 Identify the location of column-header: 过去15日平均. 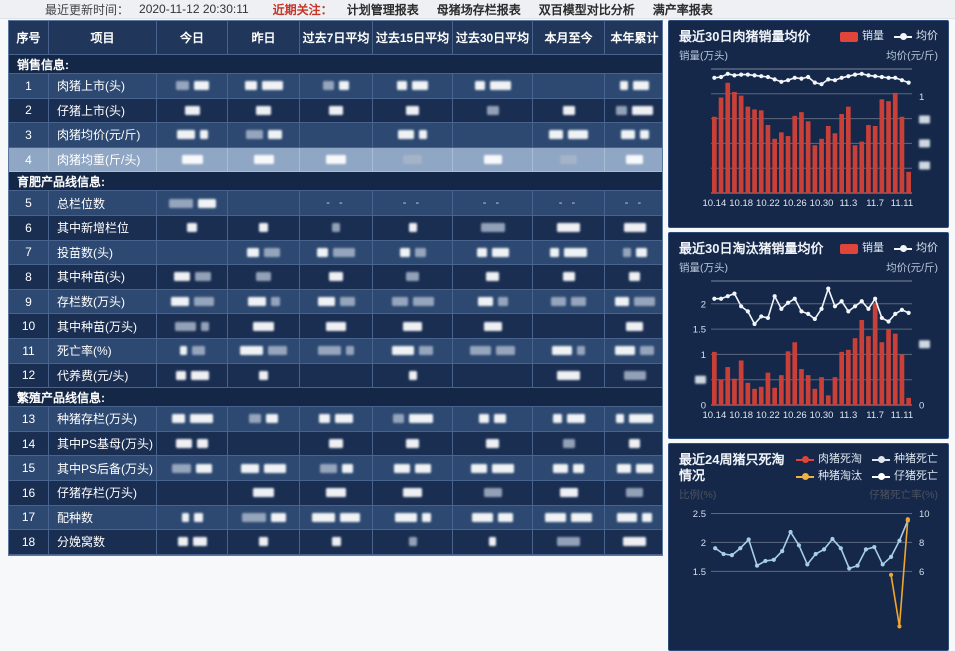
(413, 38).